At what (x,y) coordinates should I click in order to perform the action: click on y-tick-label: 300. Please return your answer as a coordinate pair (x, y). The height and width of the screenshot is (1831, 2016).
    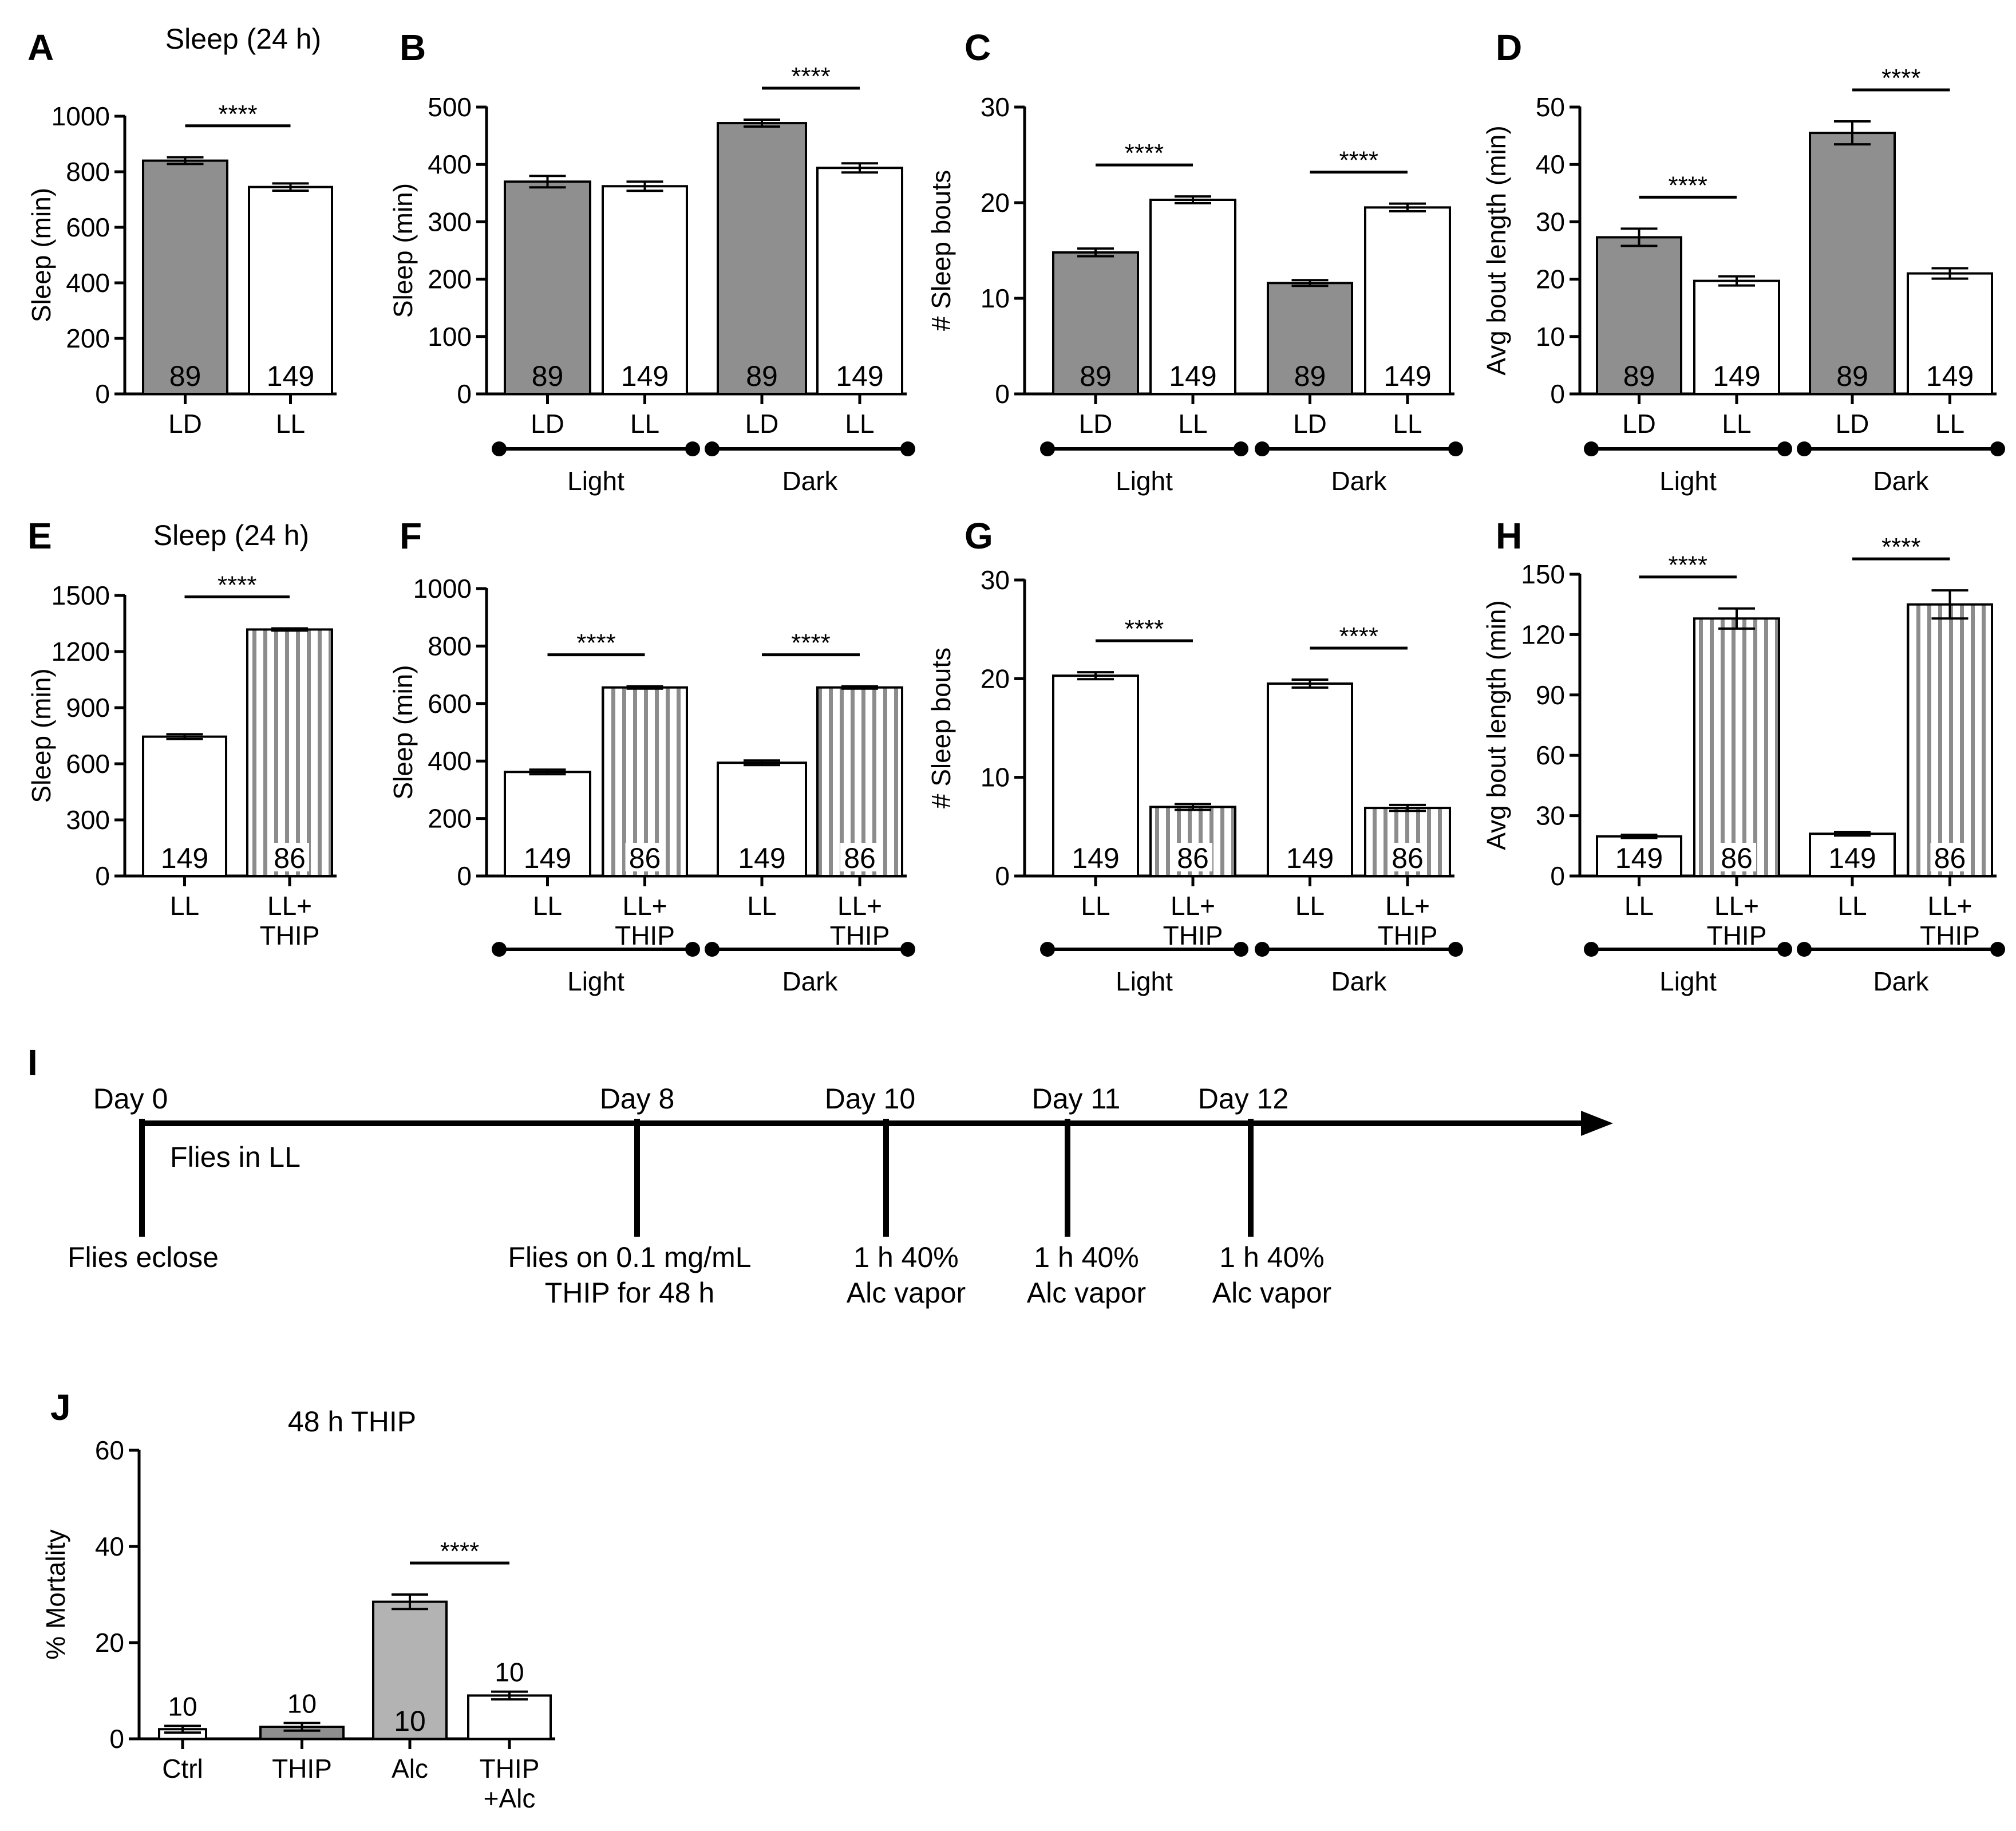
    Looking at the image, I should click on (88, 820).